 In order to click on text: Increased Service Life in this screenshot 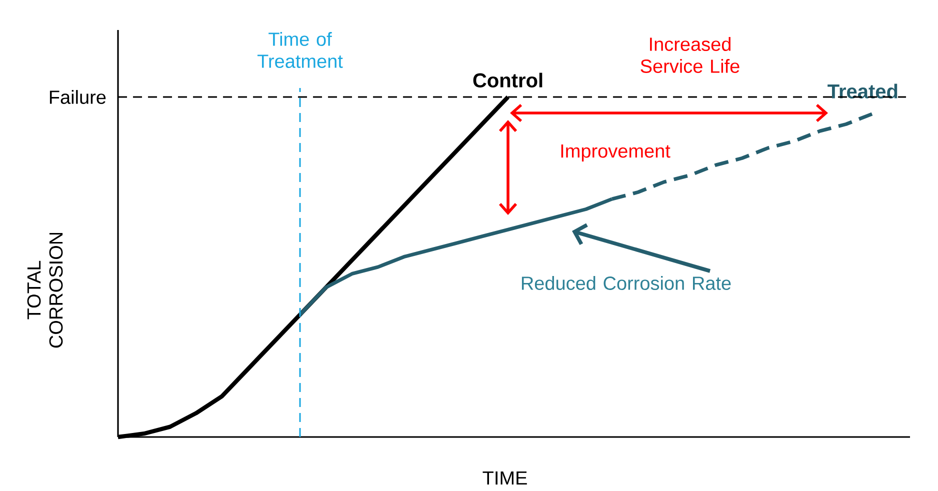, I will do `click(690, 55)`.